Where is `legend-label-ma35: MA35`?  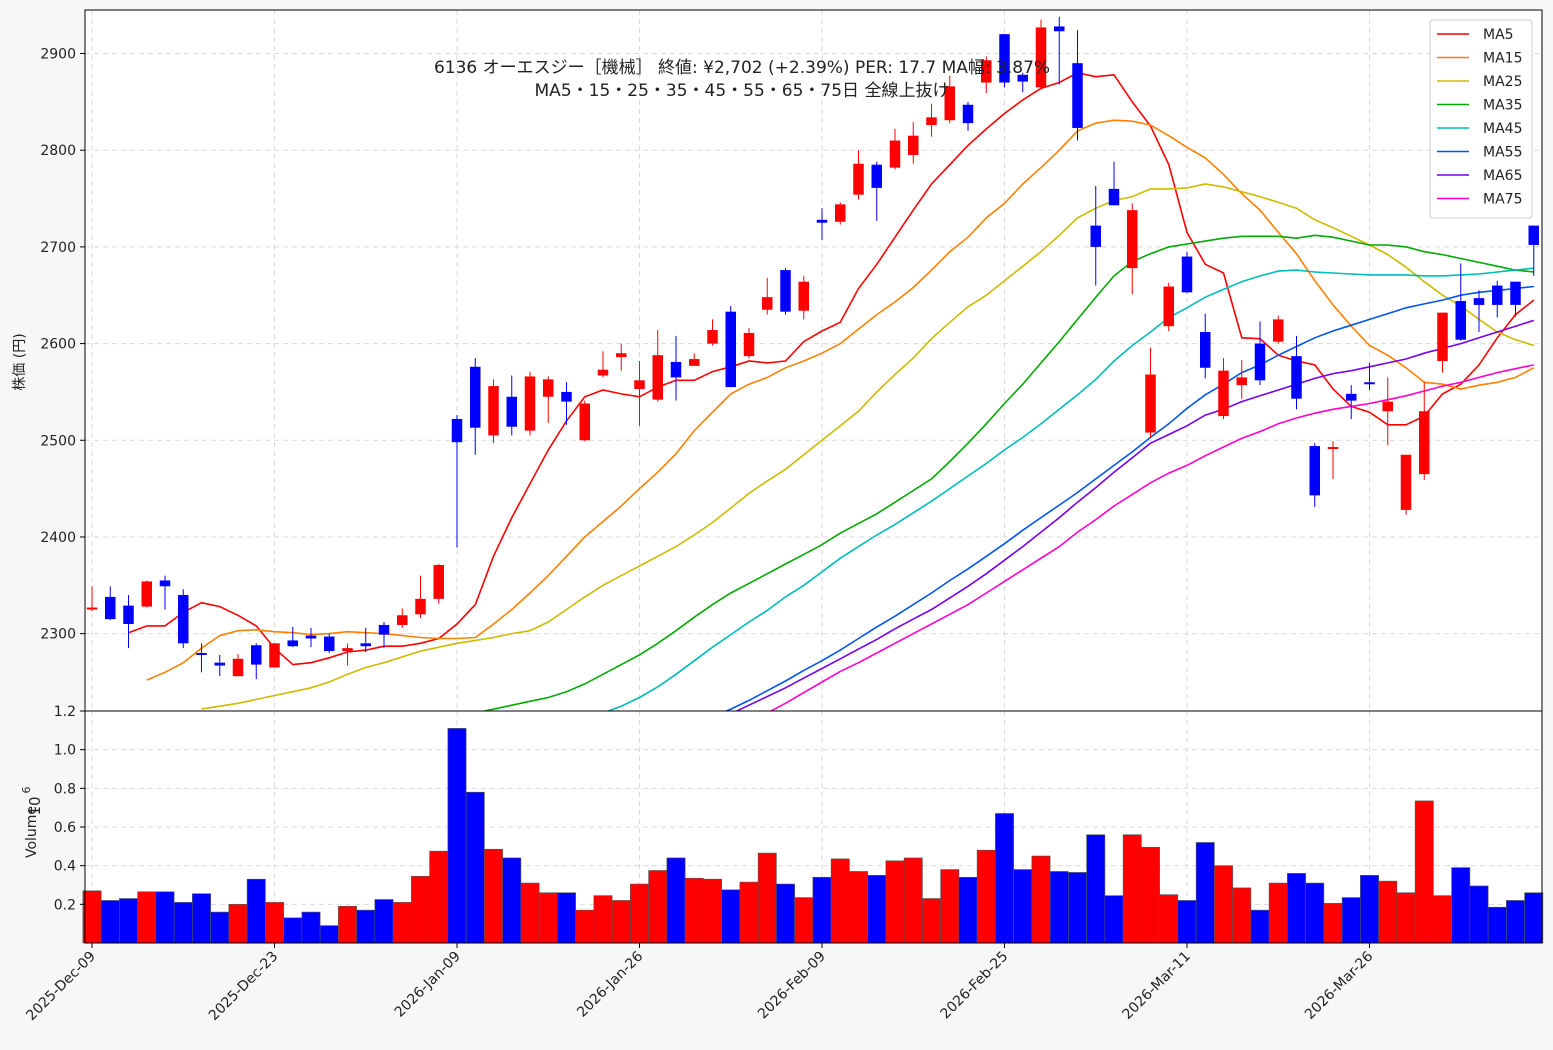
legend-label-ma35: MA35 is located at coordinates (1502, 106).